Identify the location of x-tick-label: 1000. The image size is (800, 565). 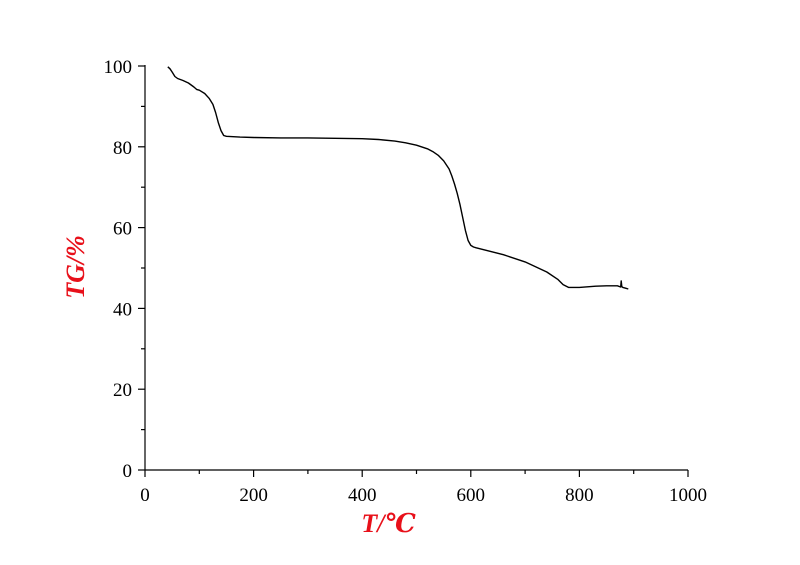
(688, 495).